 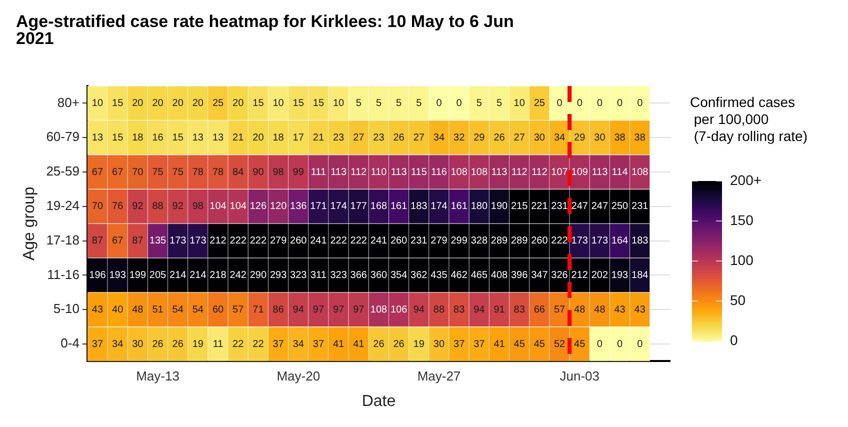 What do you see at coordinates (66, 308) in the screenshot?
I see `y-tick-label: 5-10` at bounding box center [66, 308].